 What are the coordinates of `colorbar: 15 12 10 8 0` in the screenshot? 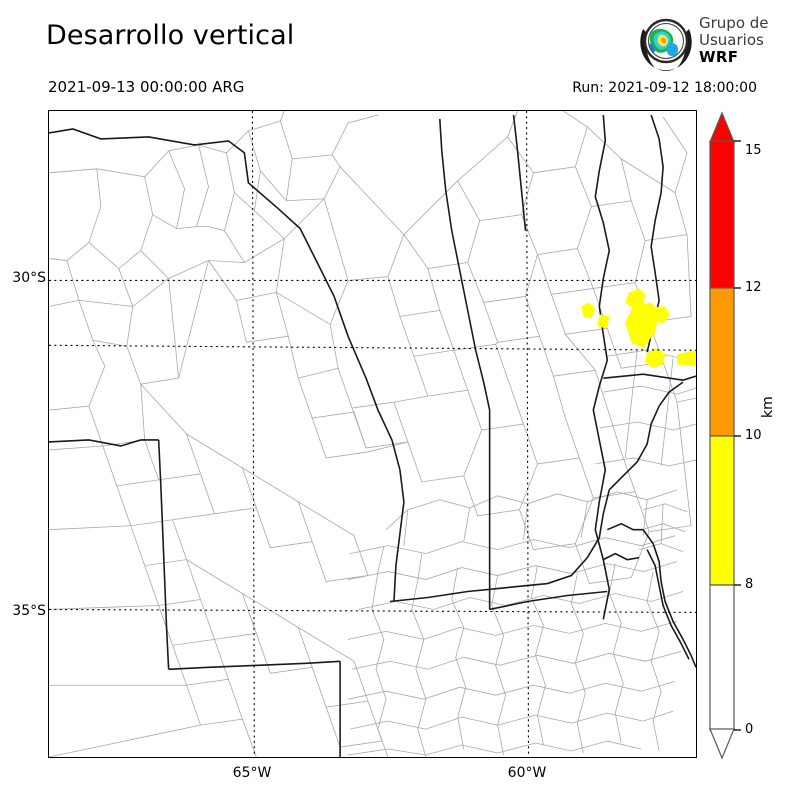 It's located at (734, 435).